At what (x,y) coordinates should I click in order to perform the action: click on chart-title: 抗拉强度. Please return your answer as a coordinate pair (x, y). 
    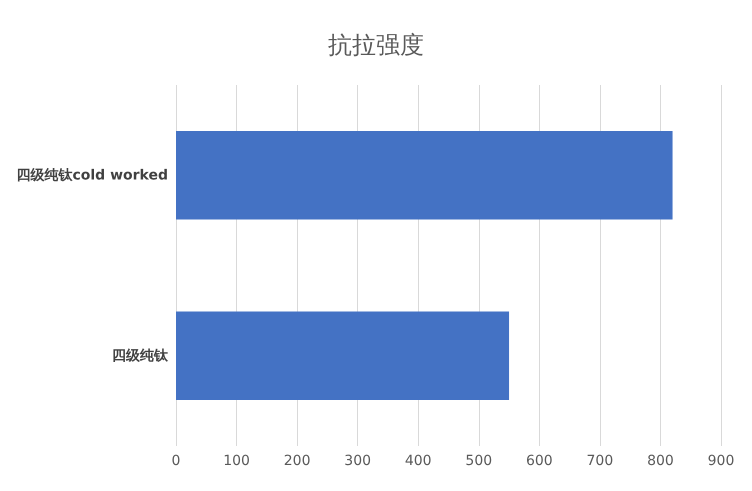
    Looking at the image, I should click on (376, 45).